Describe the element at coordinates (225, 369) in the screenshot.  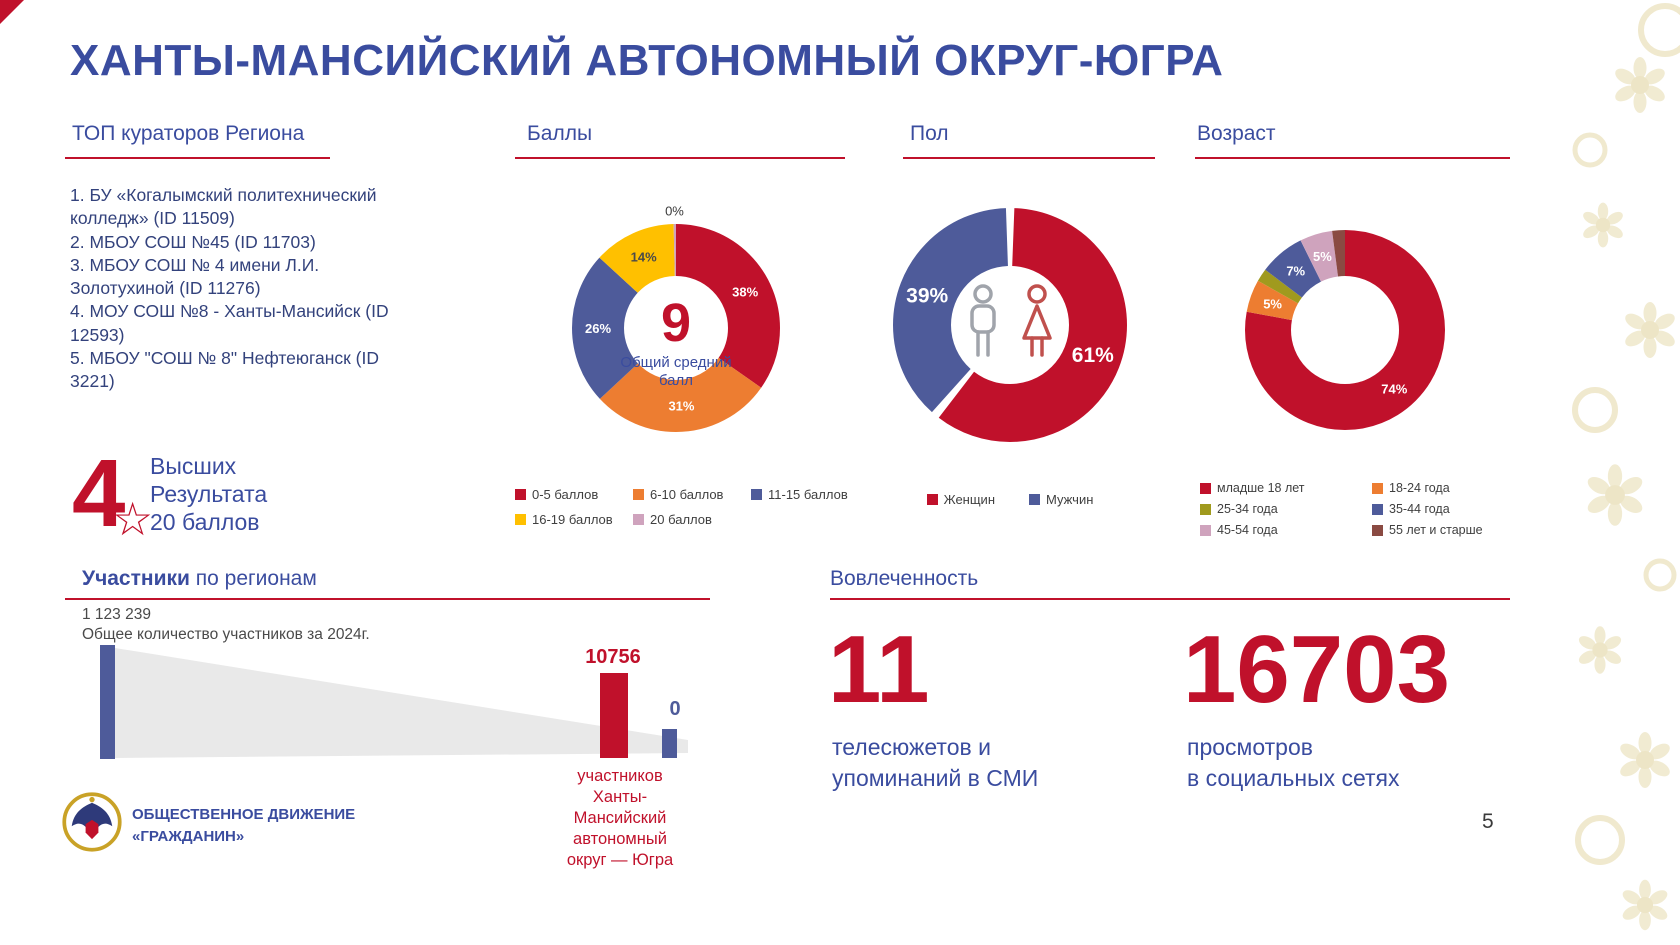
I see `curator-item: 5. МБОУ "СОШ № 8" Нефтеюганск (ID 3221)` at that location.